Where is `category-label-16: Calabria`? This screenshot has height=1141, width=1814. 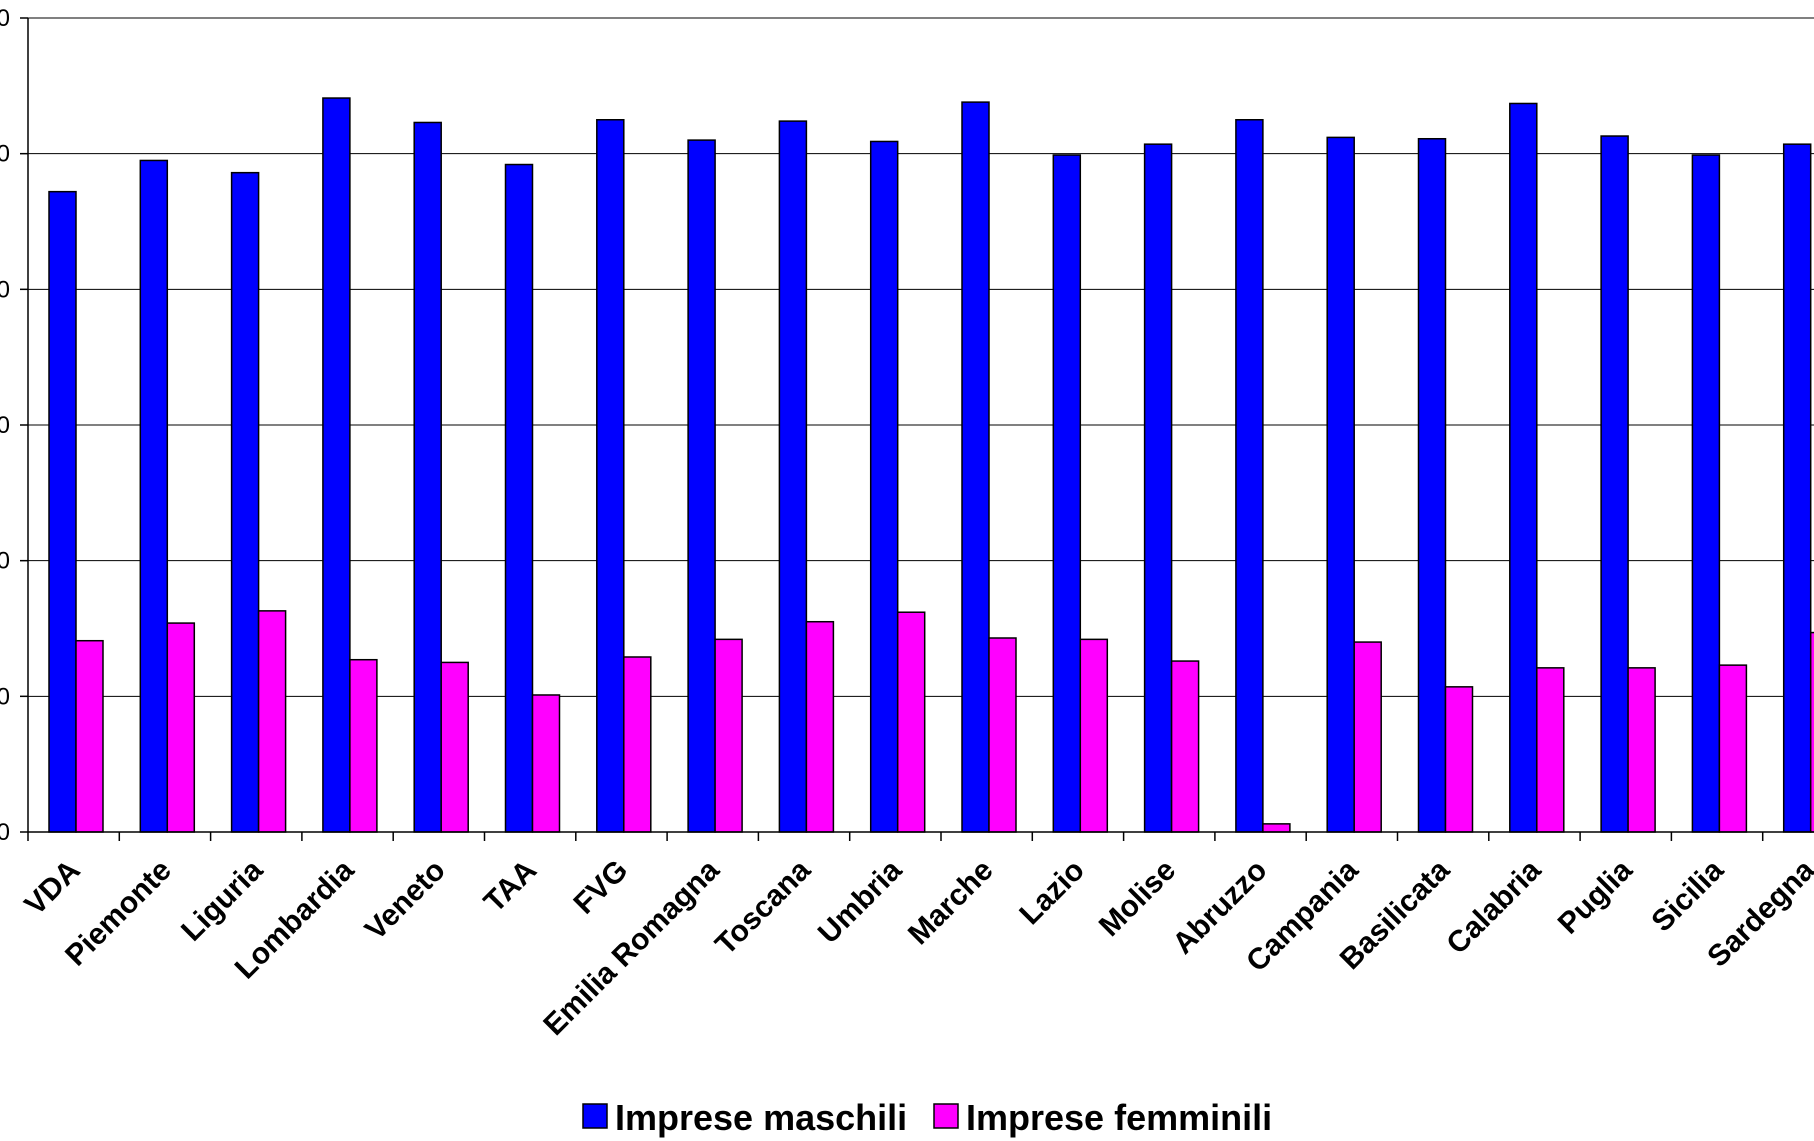
category-label-16: Calabria is located at coordinates (1493, 906).